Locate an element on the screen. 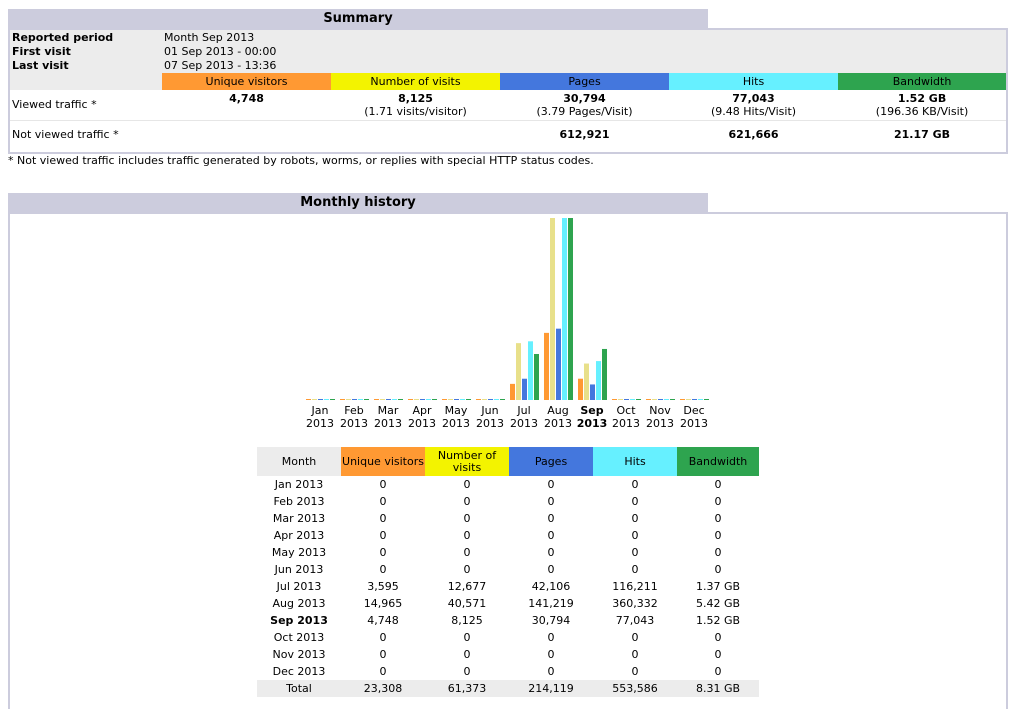 The image size is (1013, 709). hist-cell-month: Sep 2013 is located at coordinates (299, 620).